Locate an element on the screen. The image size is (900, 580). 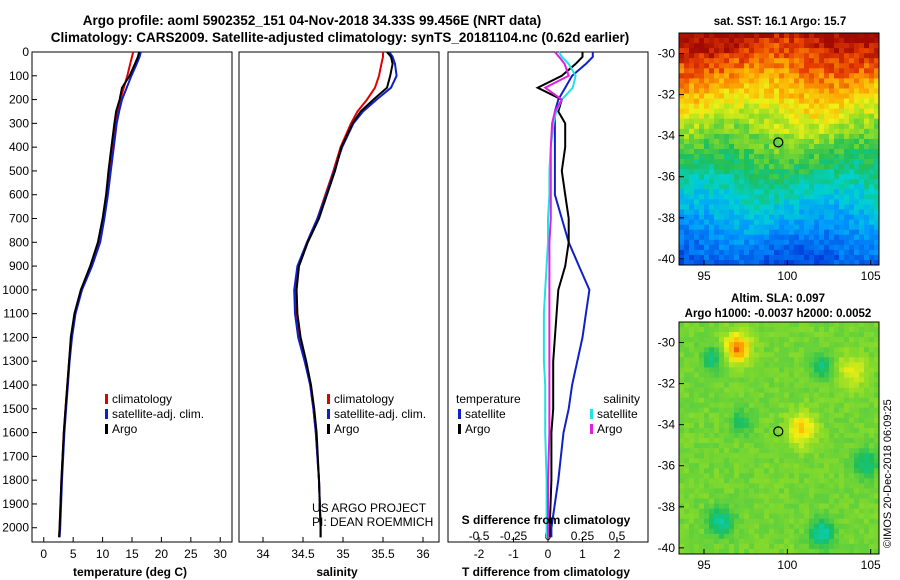
legend-label: satellite-adj. clim. is located at coordinates (158, 414).